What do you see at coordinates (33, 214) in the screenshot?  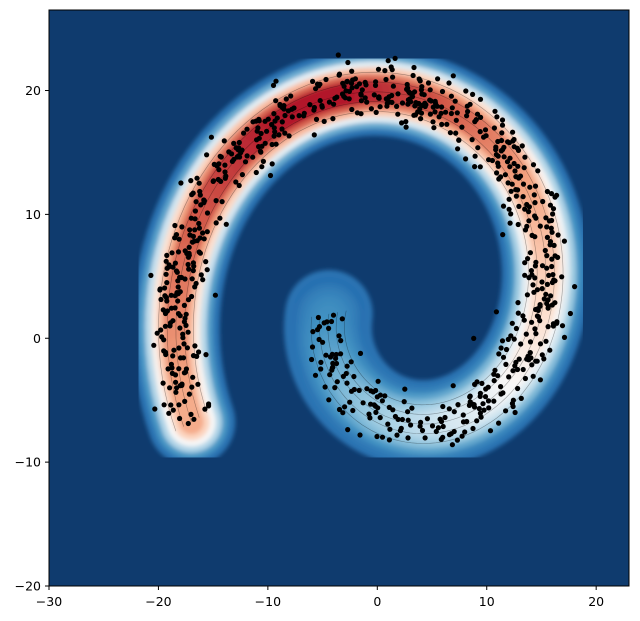 I see `y-tick-label: 10` at bounding box center [33, 214].